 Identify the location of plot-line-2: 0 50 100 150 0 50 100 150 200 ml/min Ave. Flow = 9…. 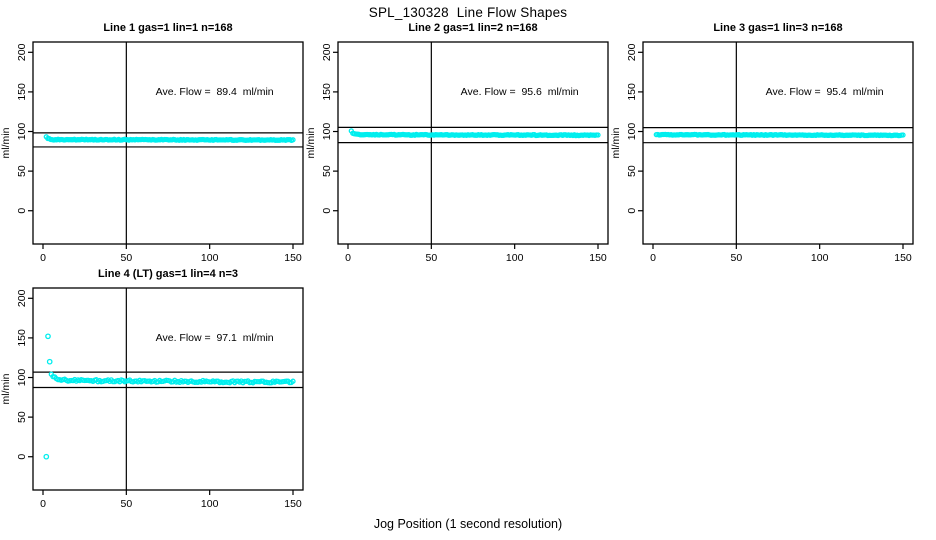
(457, 152).